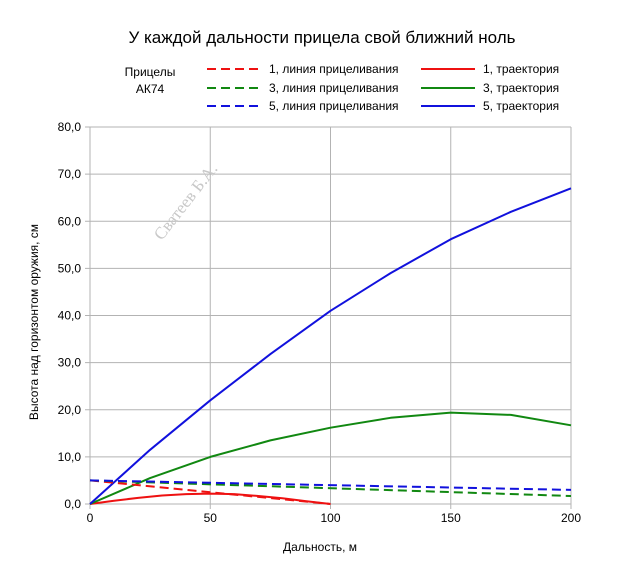 This screenshot has height=586, width=624. I want to click on x-tick-label: 100, so click(330, 518).